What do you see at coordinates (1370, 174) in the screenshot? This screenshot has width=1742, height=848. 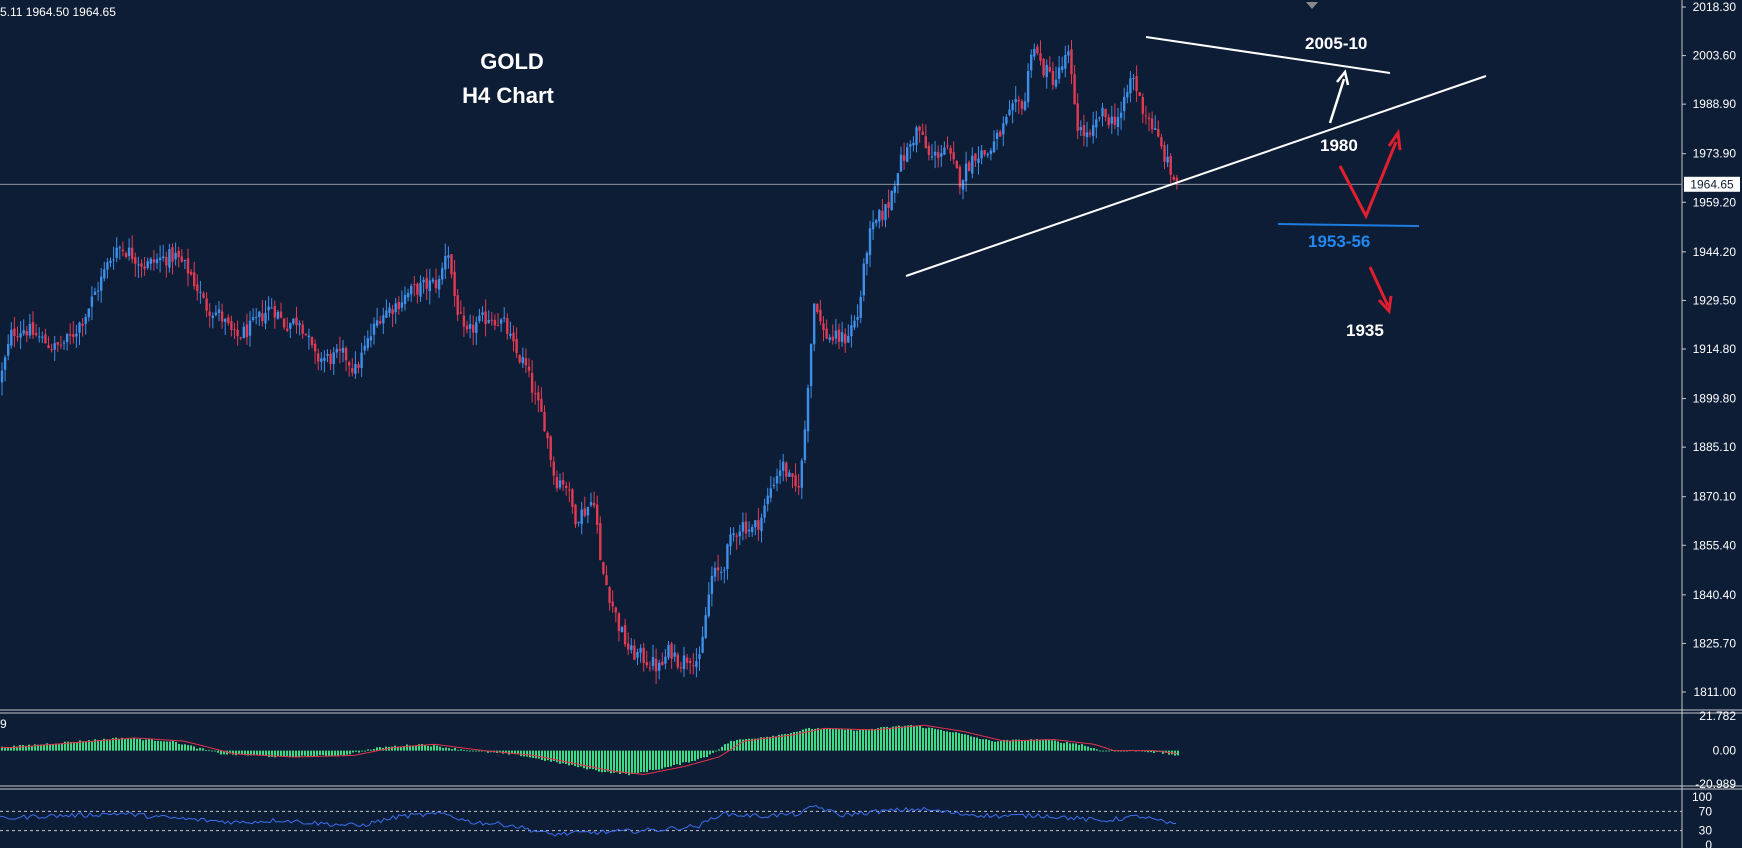 I see `red-v-arrow` at bounding box center [1370, 174].